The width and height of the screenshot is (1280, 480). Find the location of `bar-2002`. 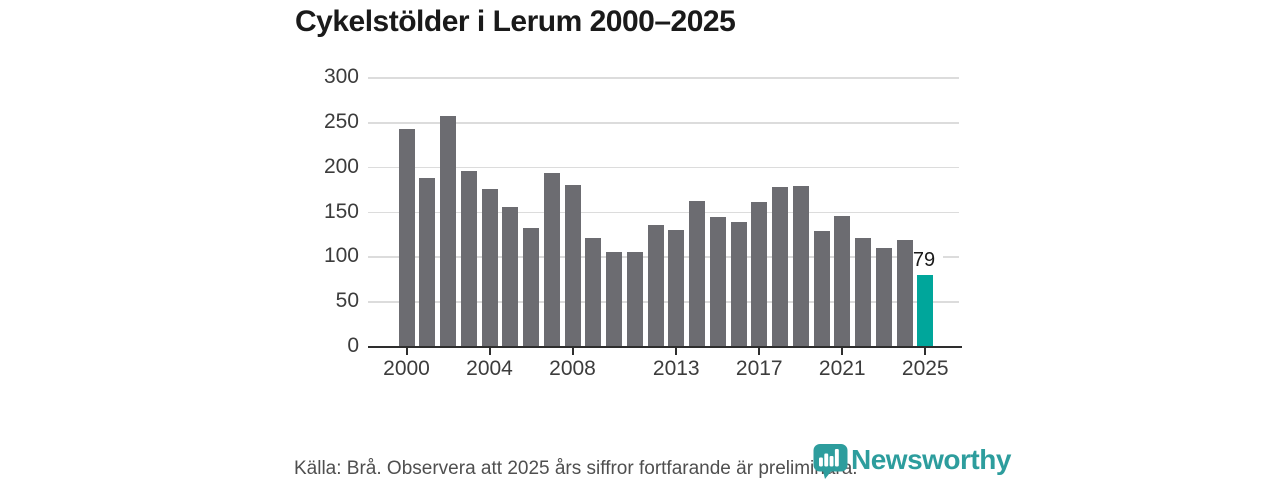

bar-2002 is located at coordinates (448, 230).